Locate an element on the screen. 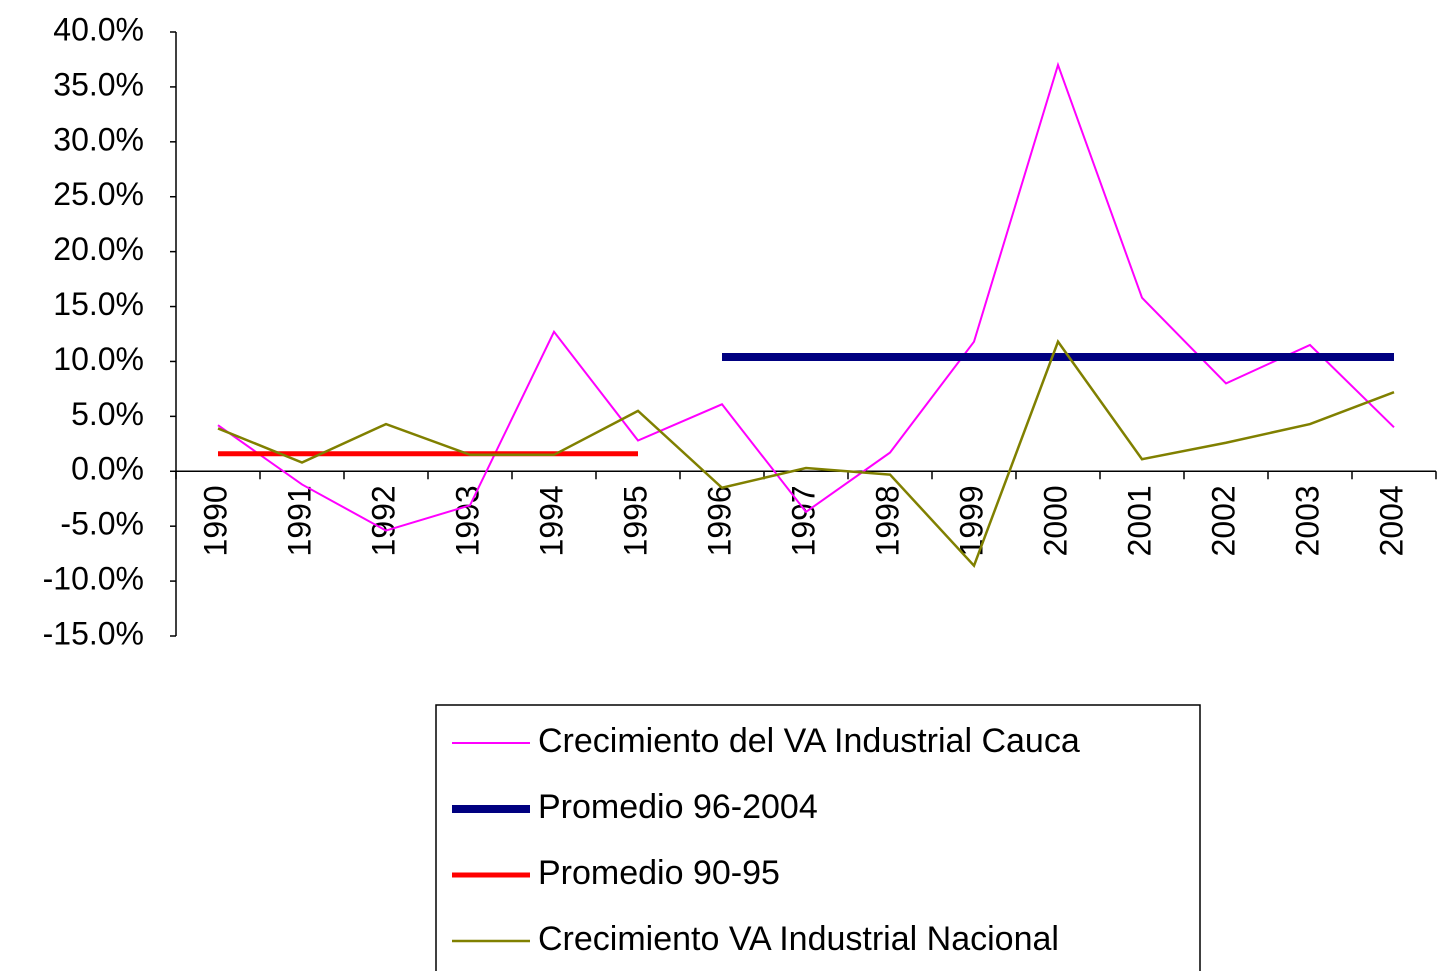  y-tick-label: -5.0% is located at coordinates (102, 524).